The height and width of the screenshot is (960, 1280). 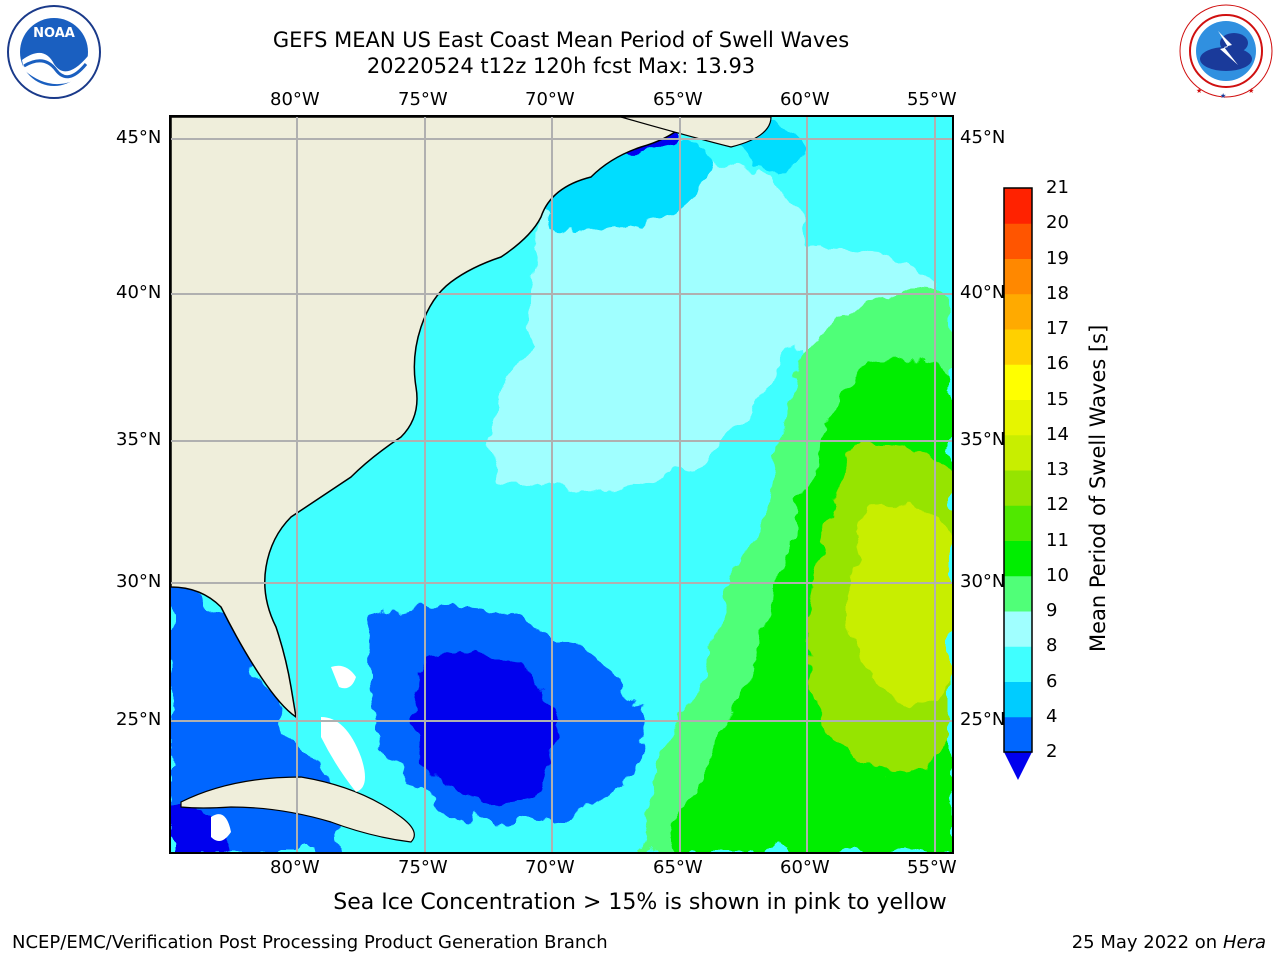 I want to click on top-lon-label-65w: 65°W, so click(x=678, y=99).